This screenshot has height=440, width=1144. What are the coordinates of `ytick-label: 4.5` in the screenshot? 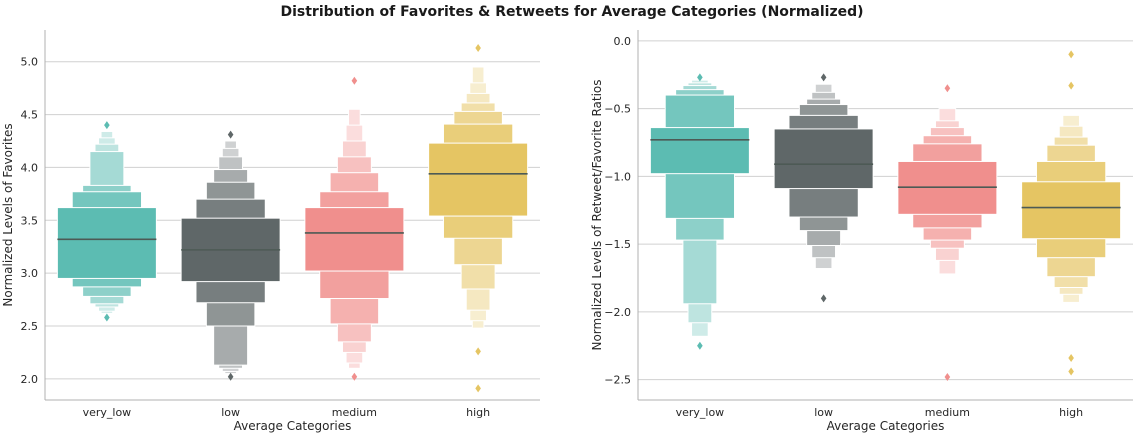 It's located at (30, 115).